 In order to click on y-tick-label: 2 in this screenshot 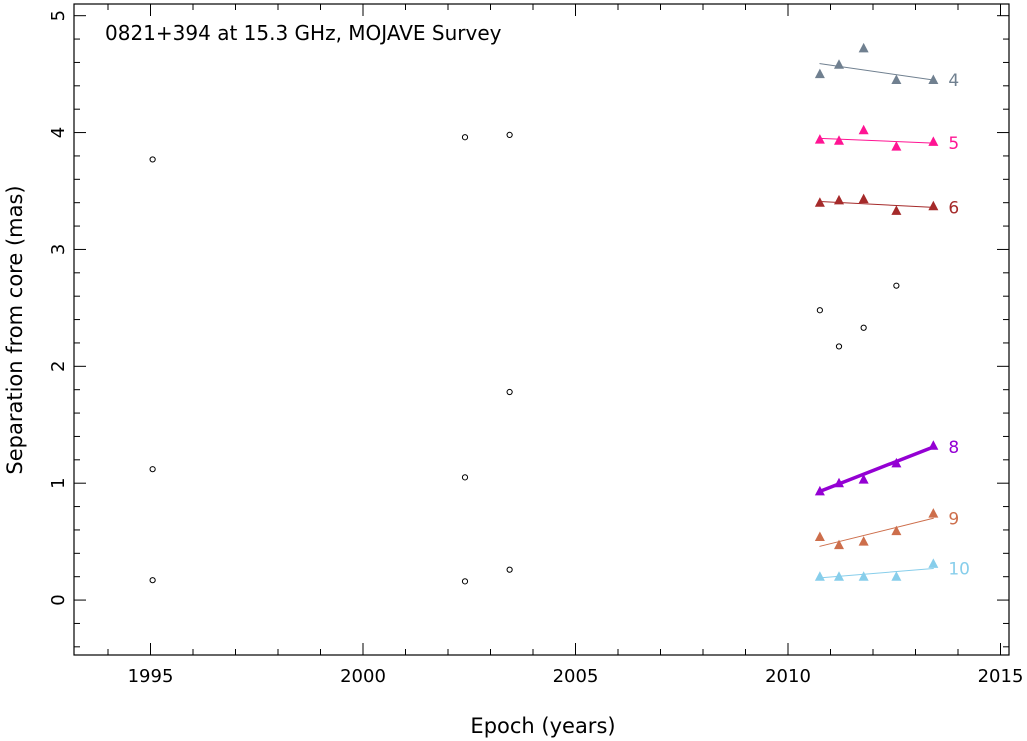, I will do `click(58, 366)`.